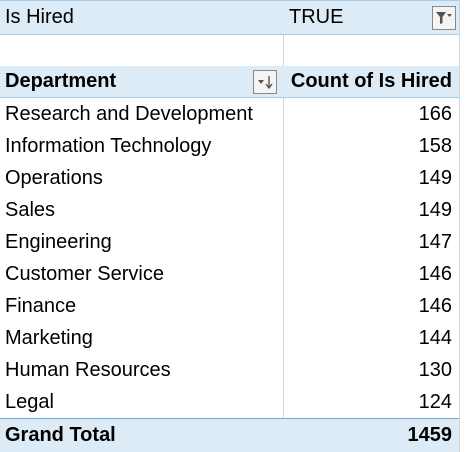 The height and width of the screenshot is (452, 466). I want to click on table-row: Operations 149, so click(233, 178).